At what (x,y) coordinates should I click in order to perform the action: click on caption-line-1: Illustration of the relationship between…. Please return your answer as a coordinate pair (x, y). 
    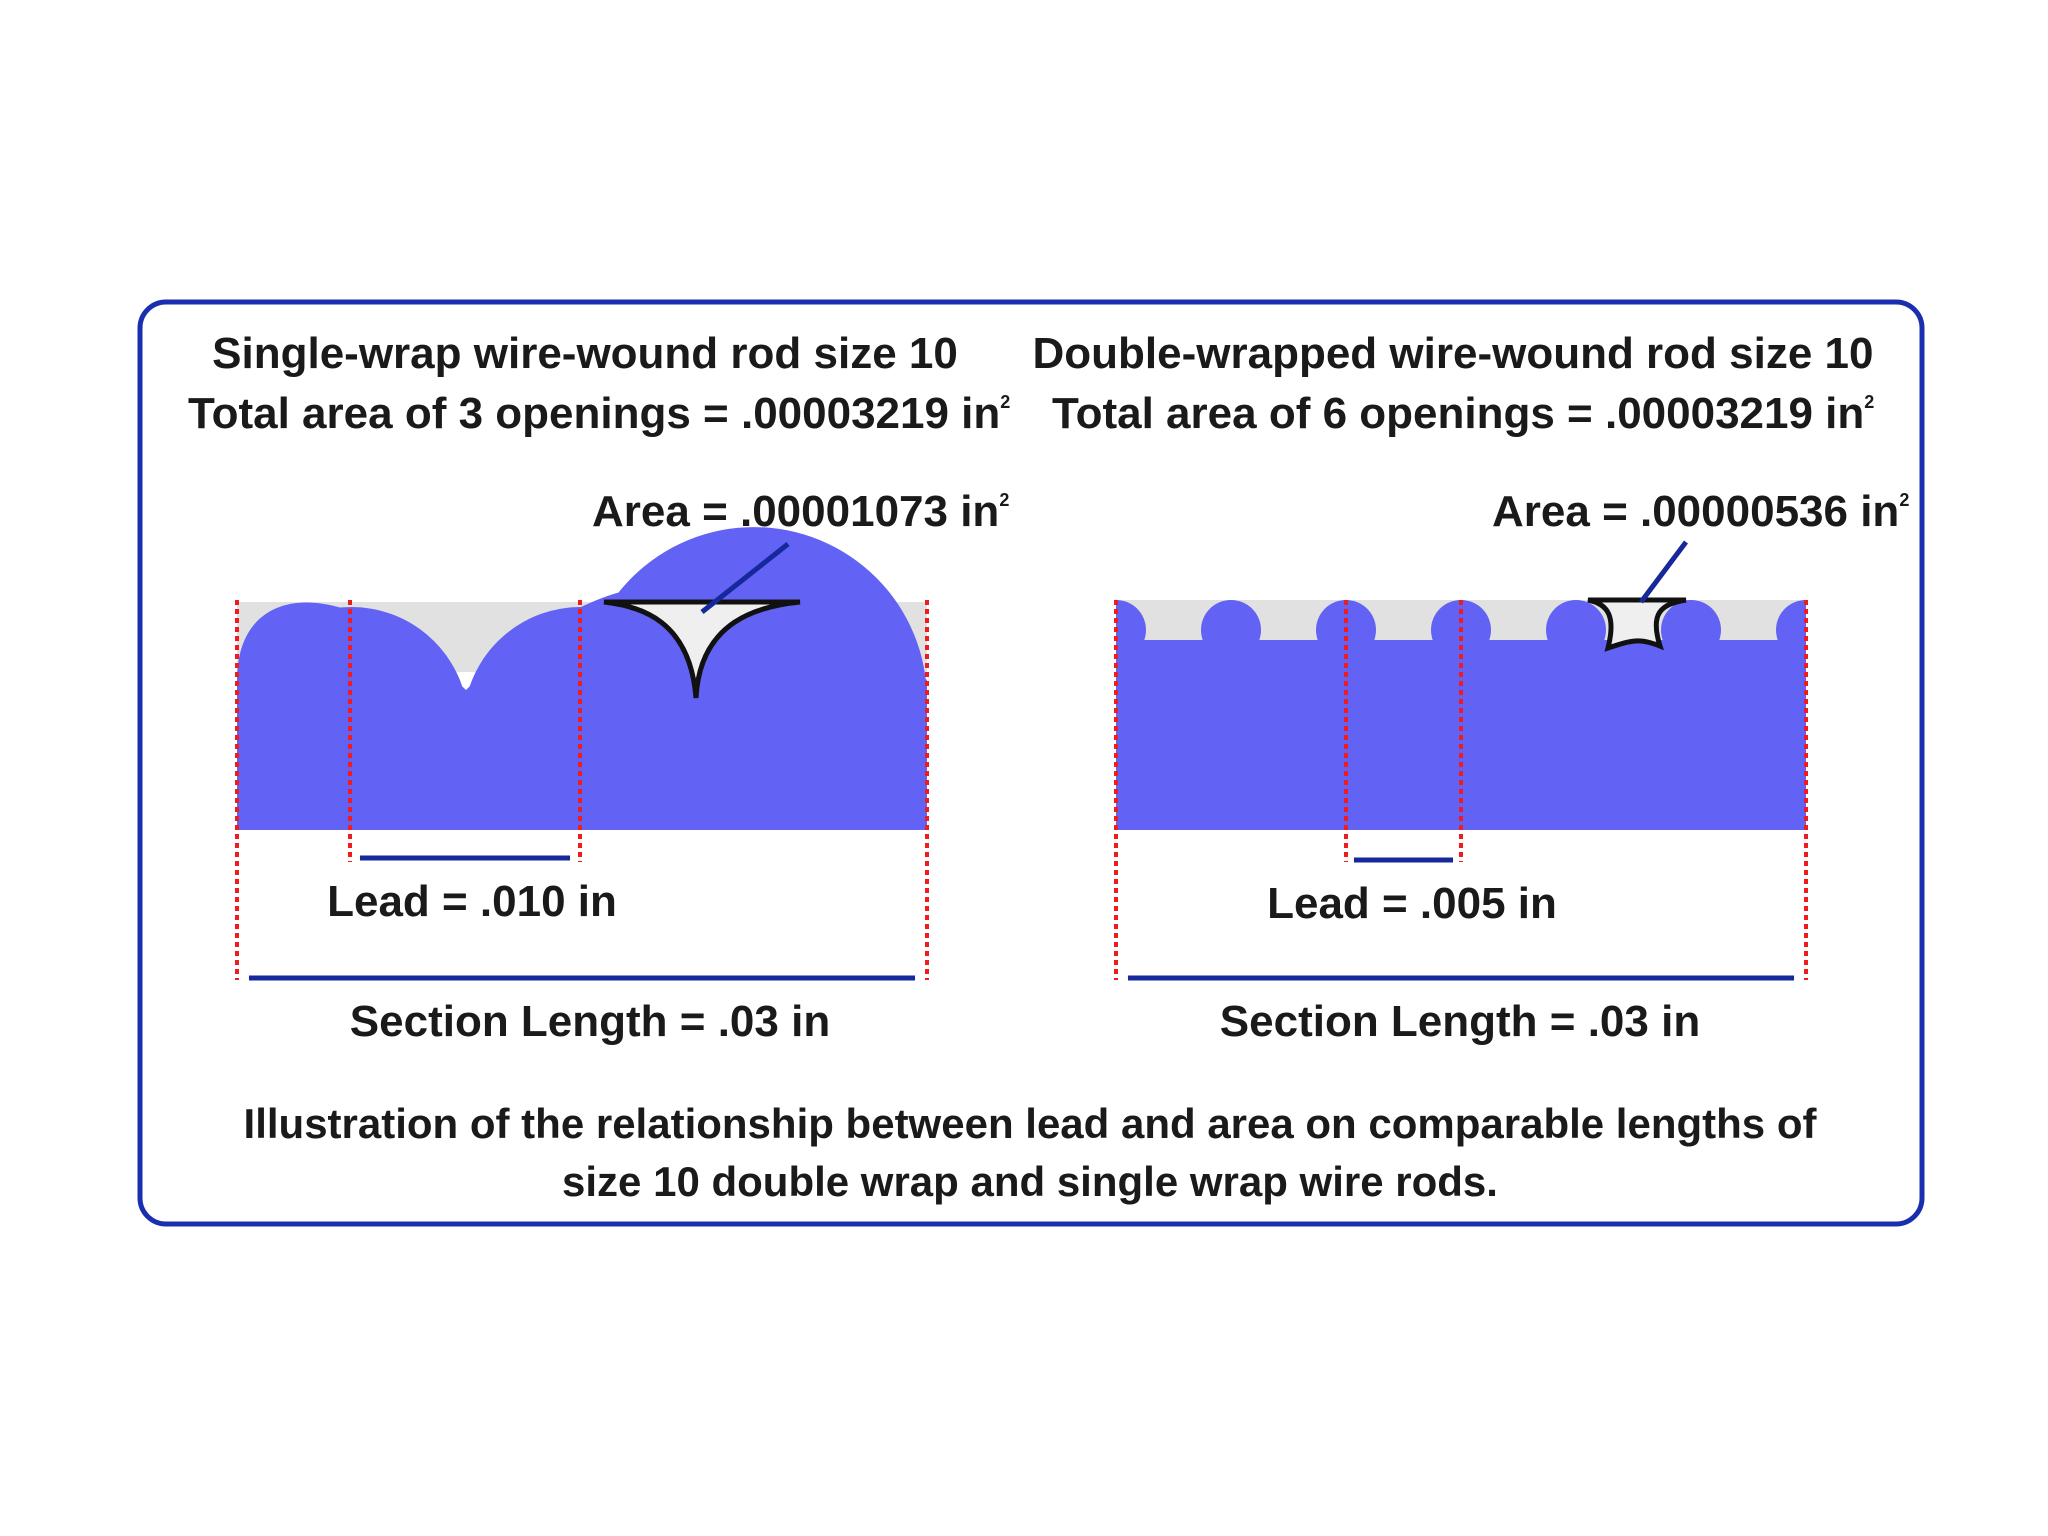
    Looking at the image, I should click on (1031, 1123).